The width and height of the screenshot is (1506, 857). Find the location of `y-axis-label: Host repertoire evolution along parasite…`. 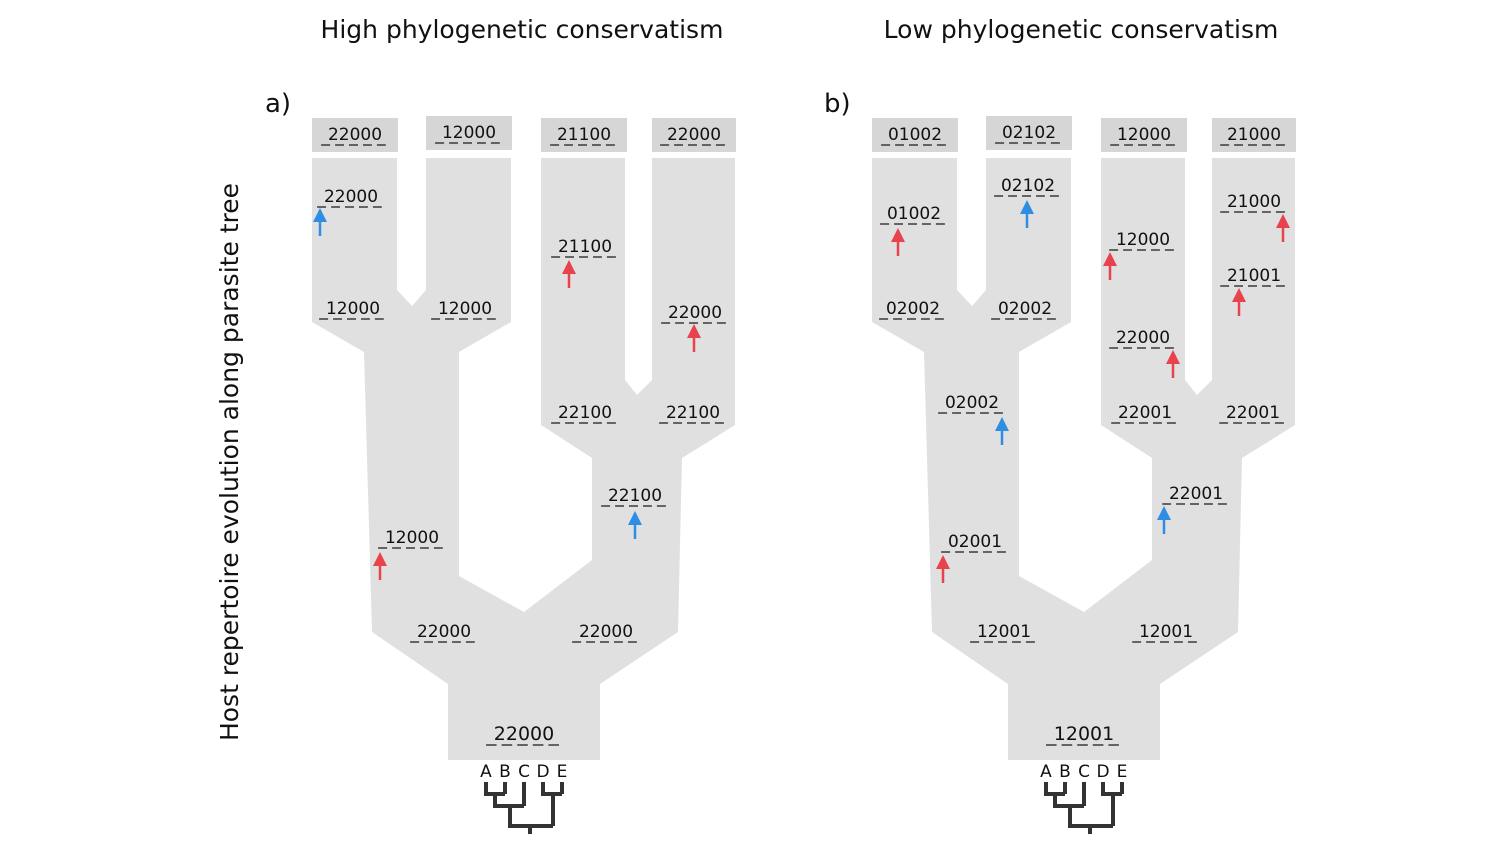

y-axis-label: Host repertoire evolution along parasite… is located at coordinates (229, 462).